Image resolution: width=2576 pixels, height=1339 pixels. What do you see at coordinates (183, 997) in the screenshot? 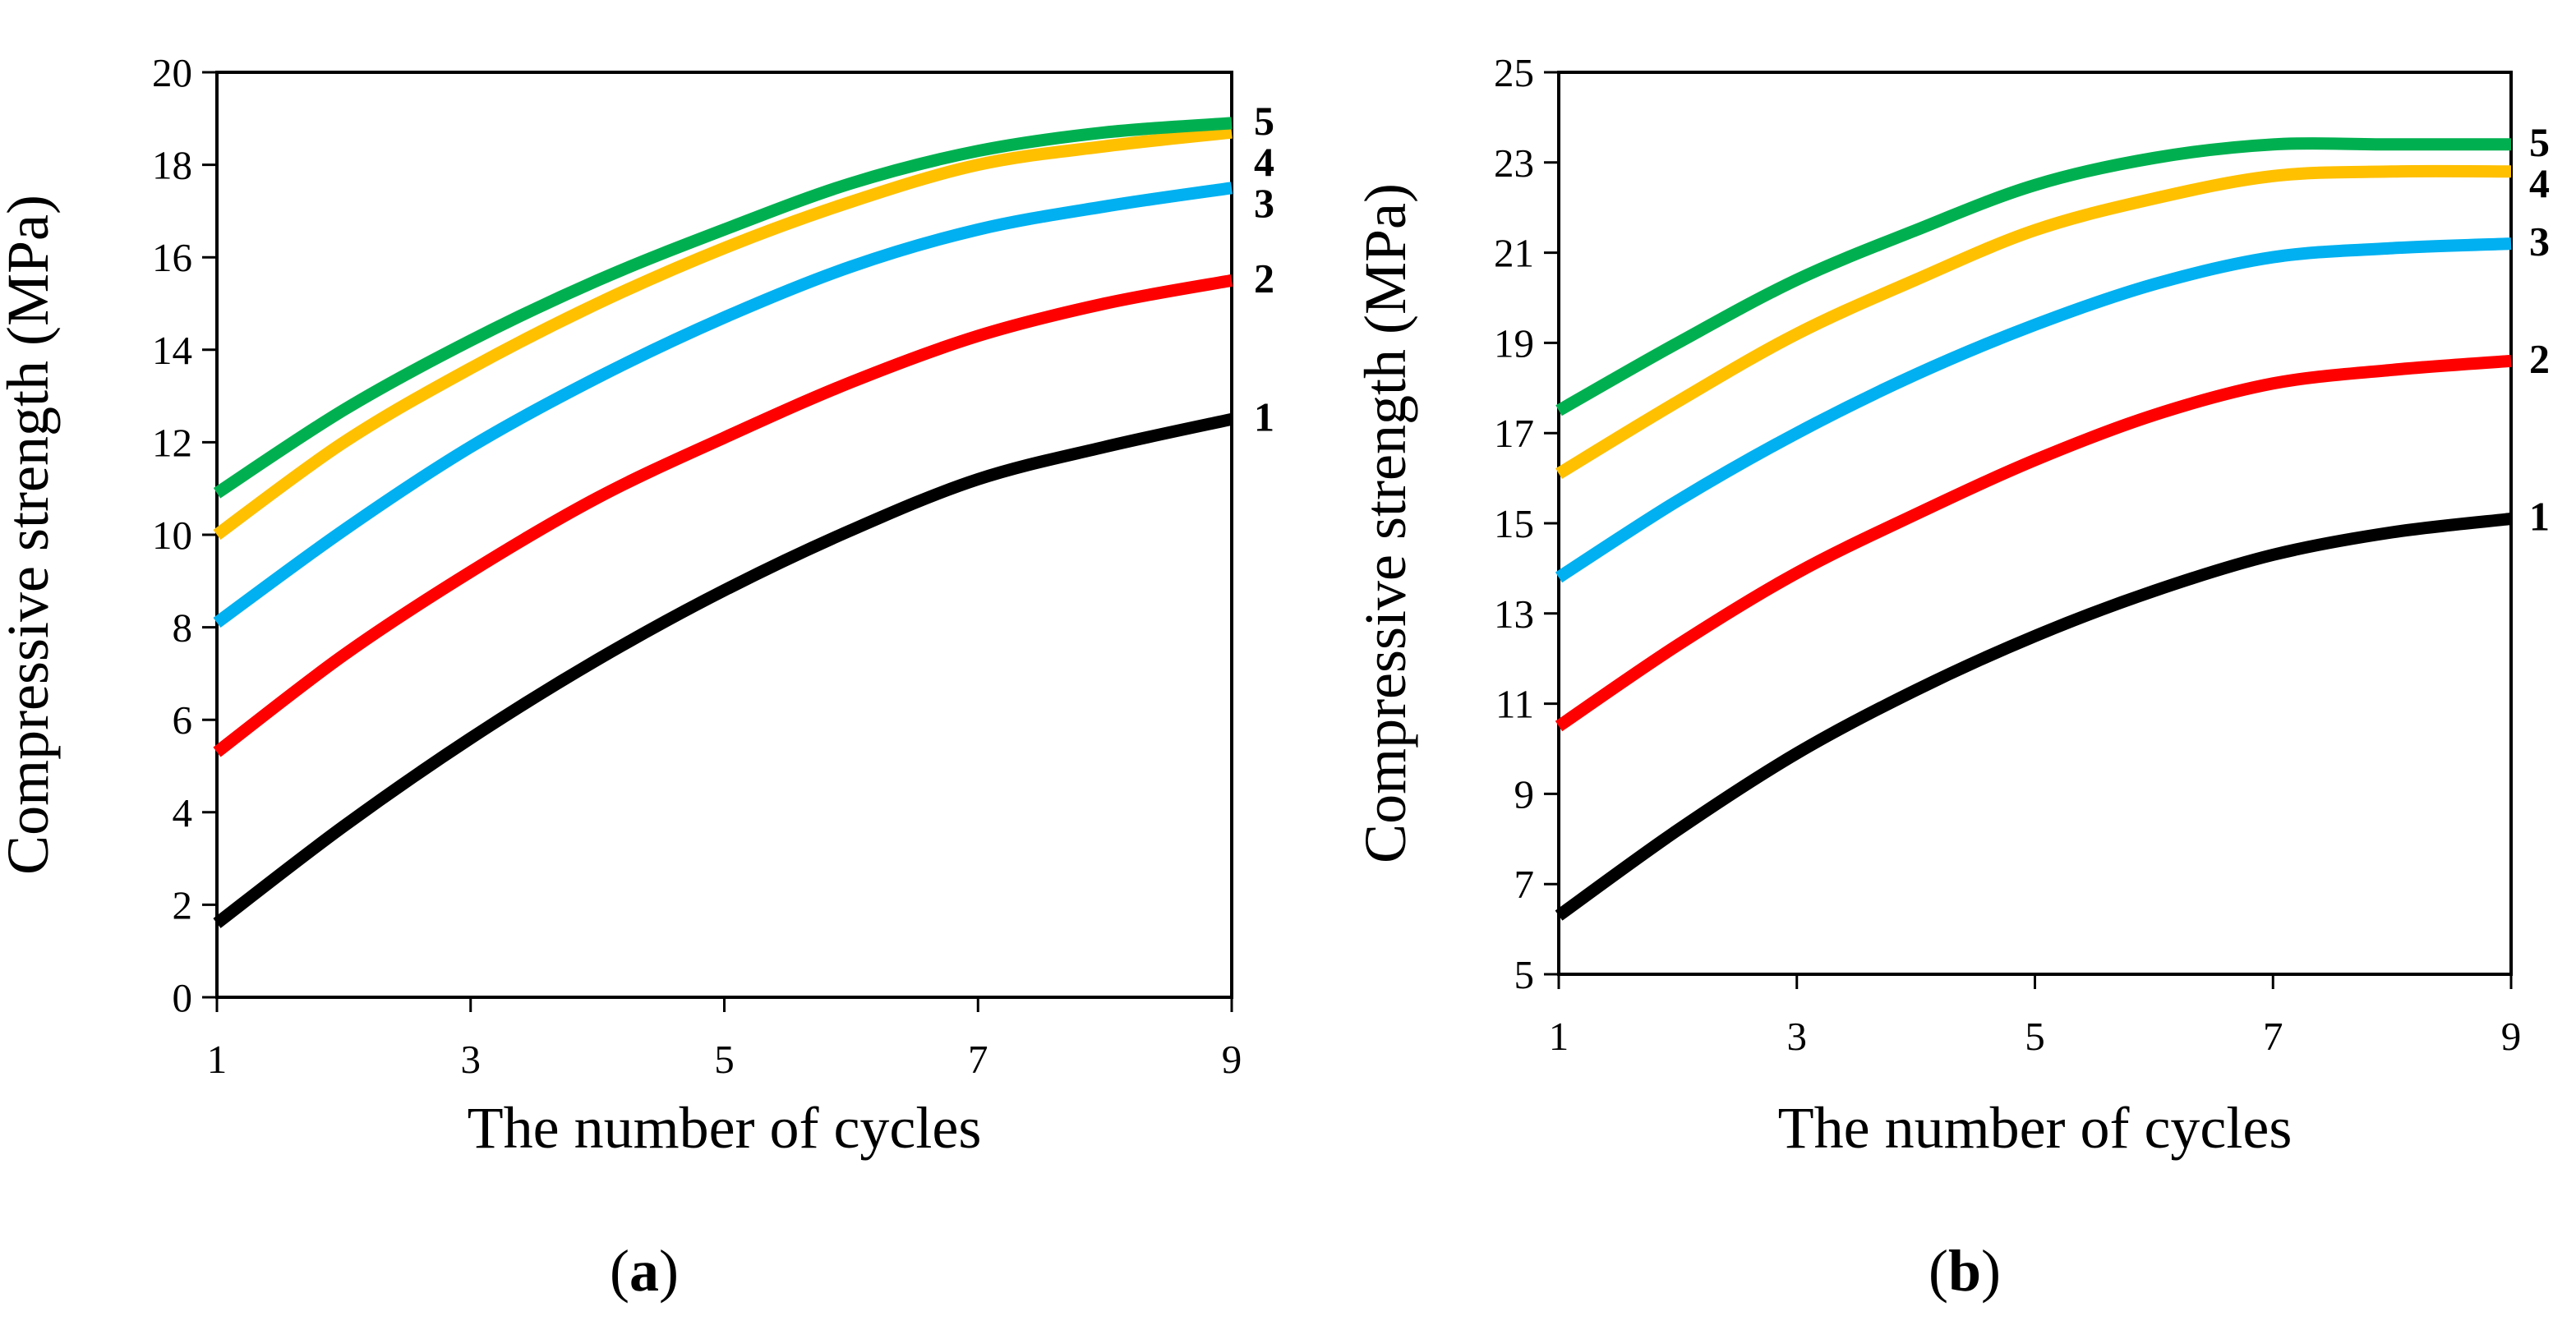
I see `y-tick-label: 0` at bounding box center [183, 997].